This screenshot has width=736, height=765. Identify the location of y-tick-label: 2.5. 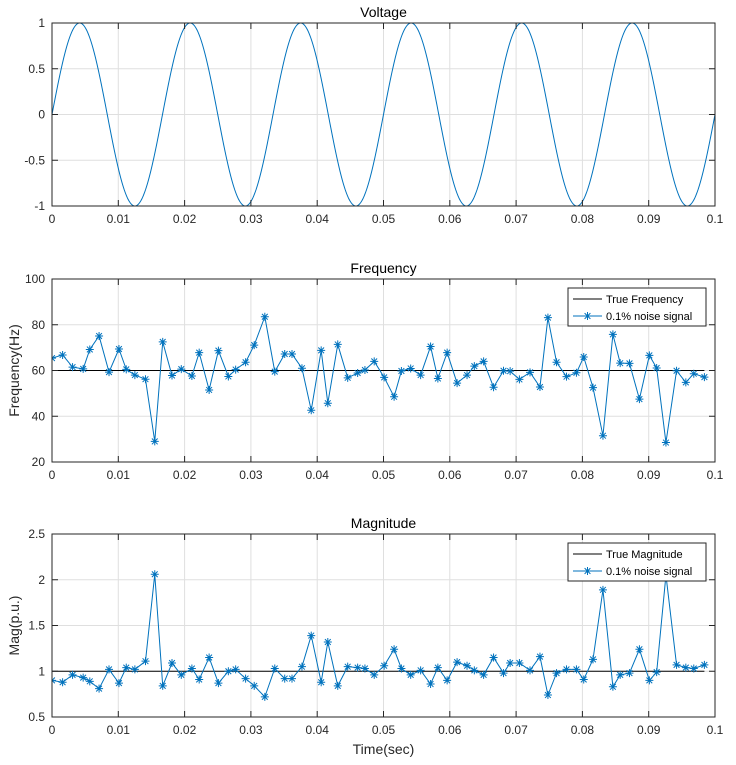
(36, 534).